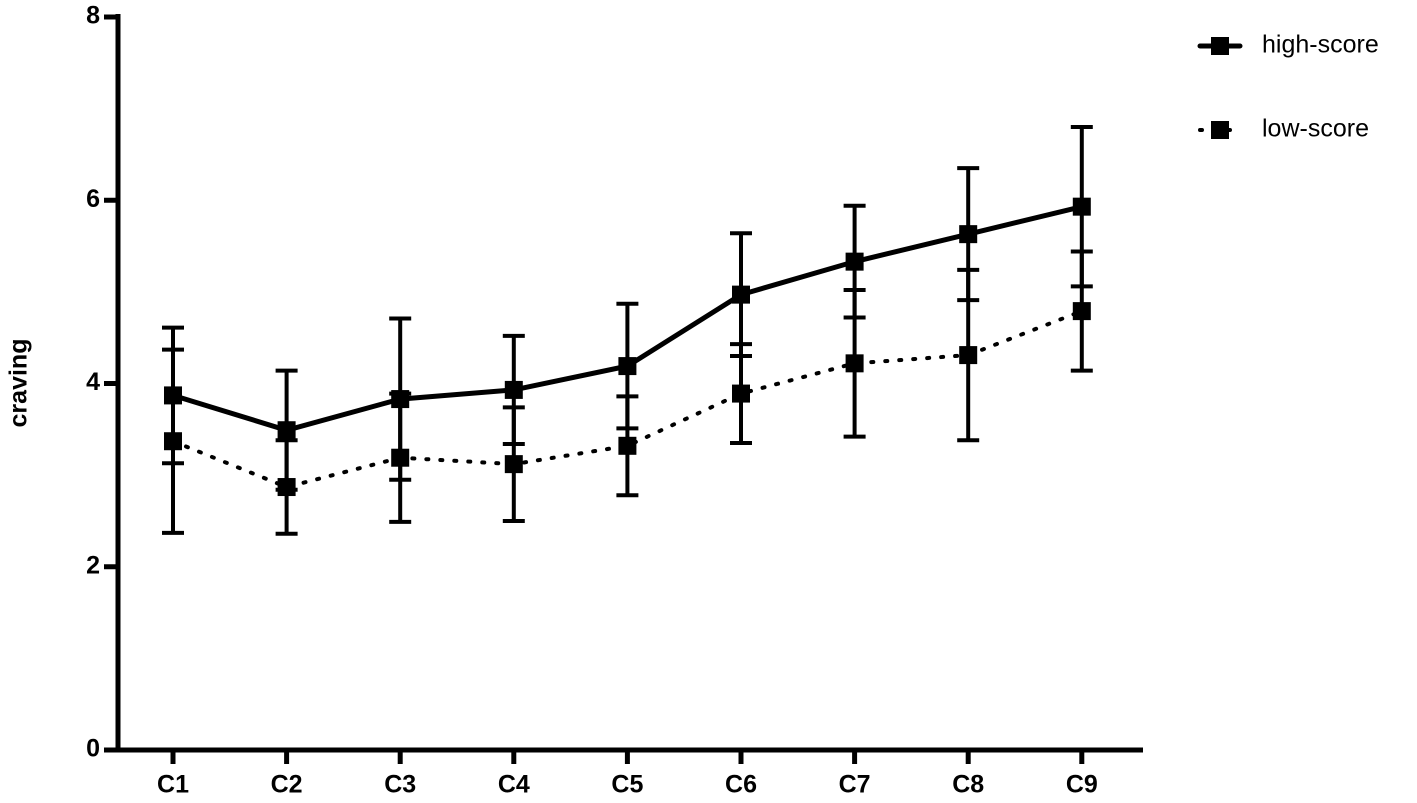 The height and width of the screenshot is (803, 1417). I want to click on y-tick-label: 4, so click(93, 382).